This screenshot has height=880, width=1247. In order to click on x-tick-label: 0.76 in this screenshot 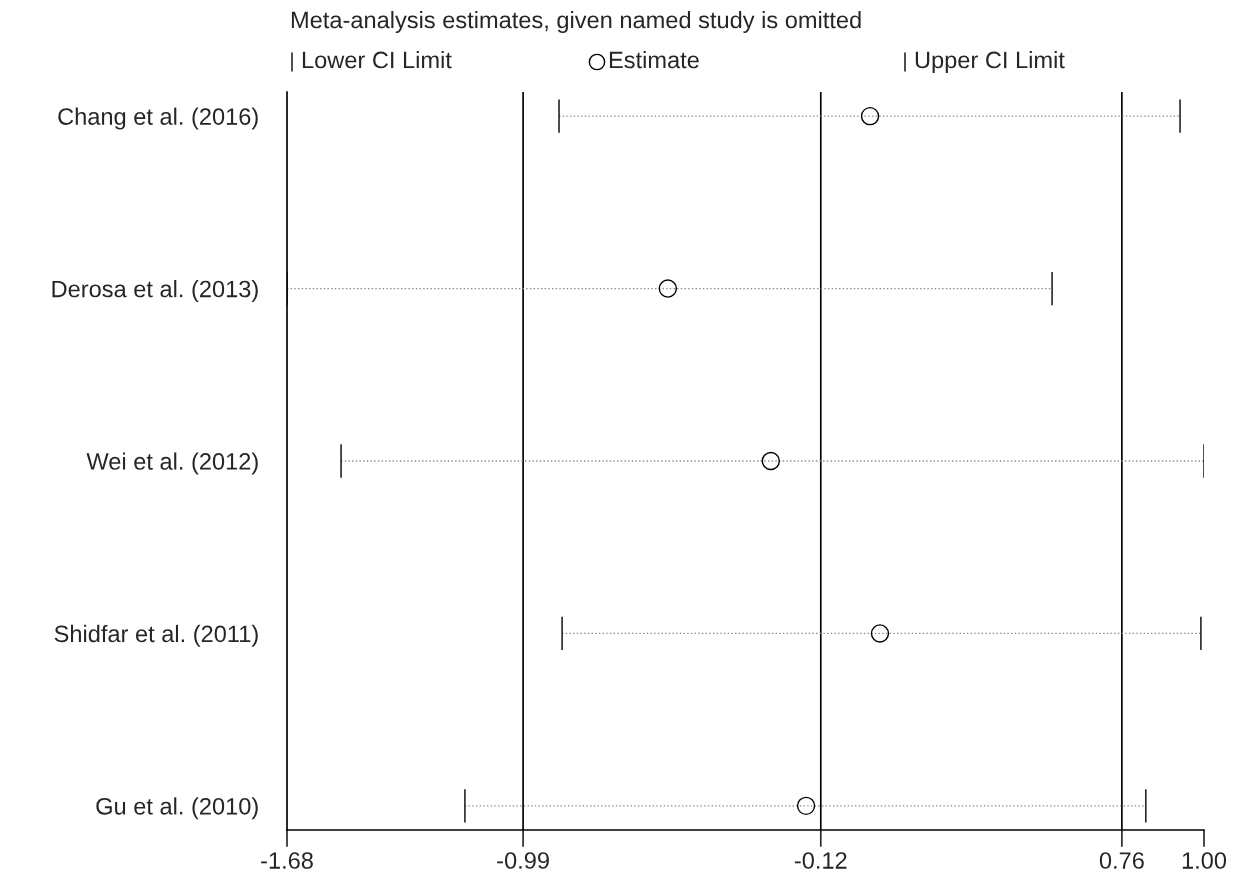, I will do `click(1121, 860)`.